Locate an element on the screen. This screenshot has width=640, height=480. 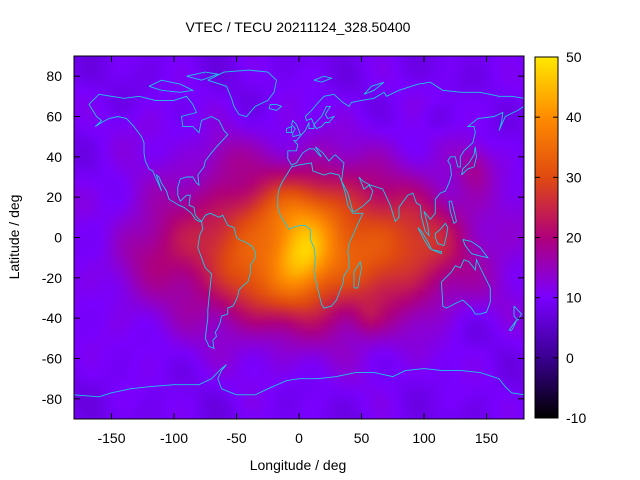
y-axis-label: Latitude / deg is located at coordinates (14, 237).